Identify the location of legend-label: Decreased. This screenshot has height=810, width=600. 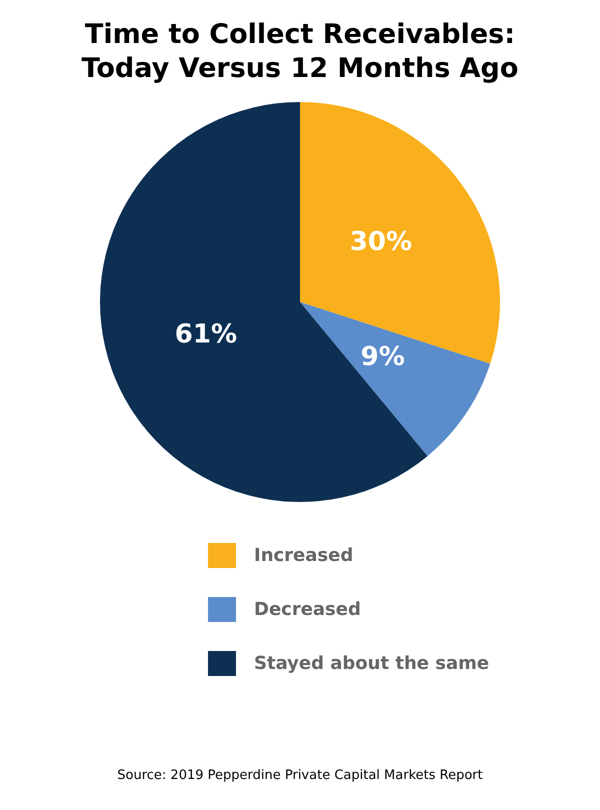
(307, 609).